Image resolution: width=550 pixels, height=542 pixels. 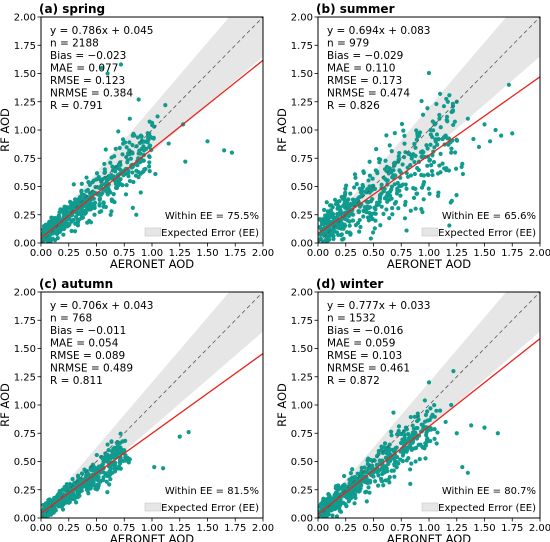 I want to click on stat-line: MAE = 0.054, so click(x=84, y=344).